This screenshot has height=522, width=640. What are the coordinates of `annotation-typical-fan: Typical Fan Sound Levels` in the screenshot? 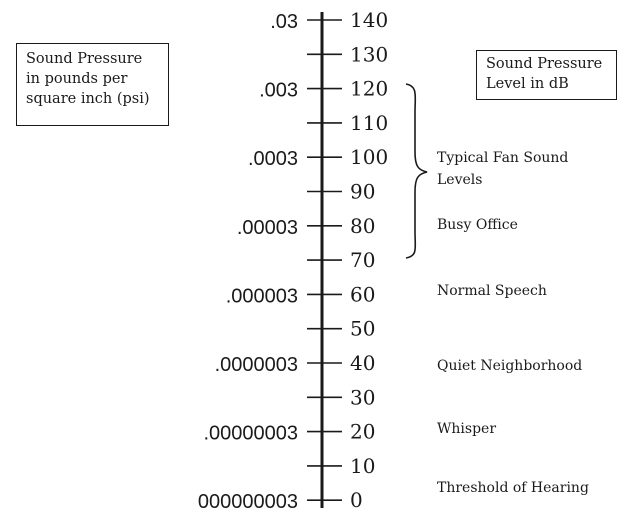 It's located at (503, 169).